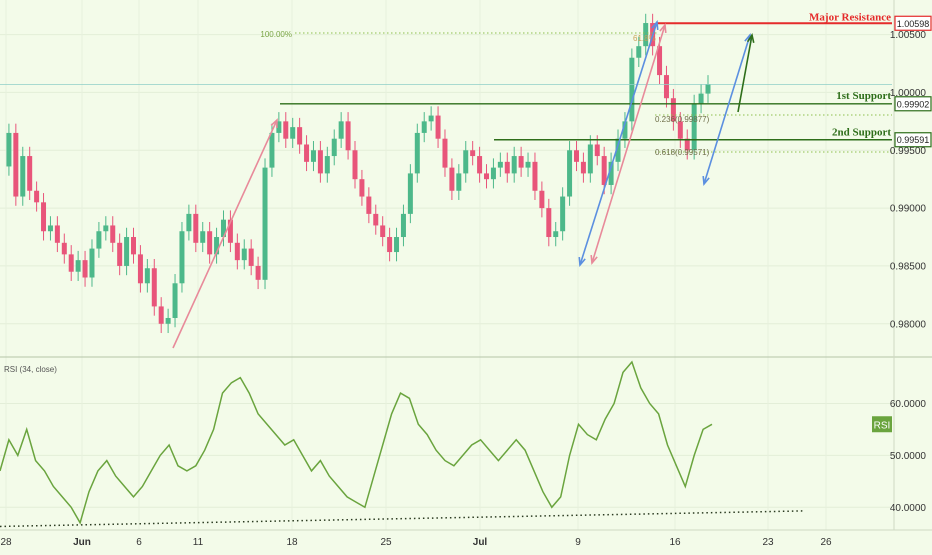  Describe the element at coordinates (82, 542) in the screenshot. I see `time-tick-label: Jun` at that location.